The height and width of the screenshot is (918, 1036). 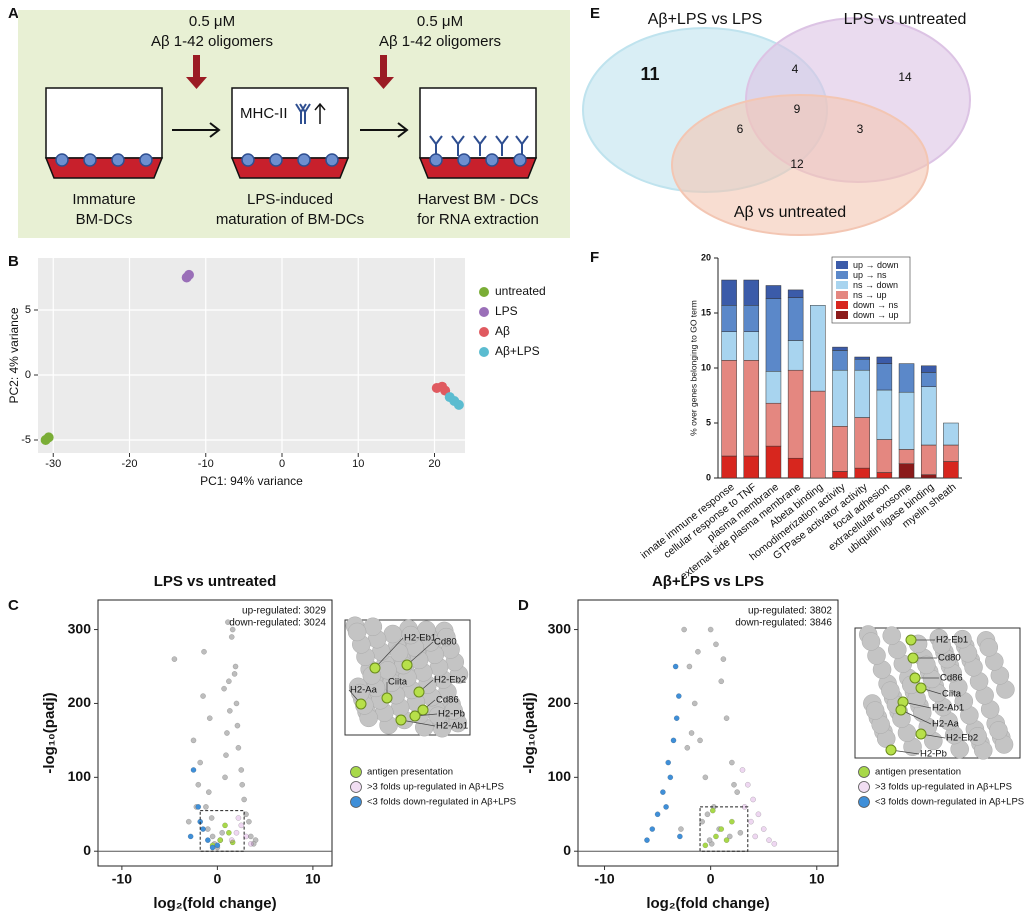 I want to click on annotation: up-regulated: 3029, so click(x=284, y=611).